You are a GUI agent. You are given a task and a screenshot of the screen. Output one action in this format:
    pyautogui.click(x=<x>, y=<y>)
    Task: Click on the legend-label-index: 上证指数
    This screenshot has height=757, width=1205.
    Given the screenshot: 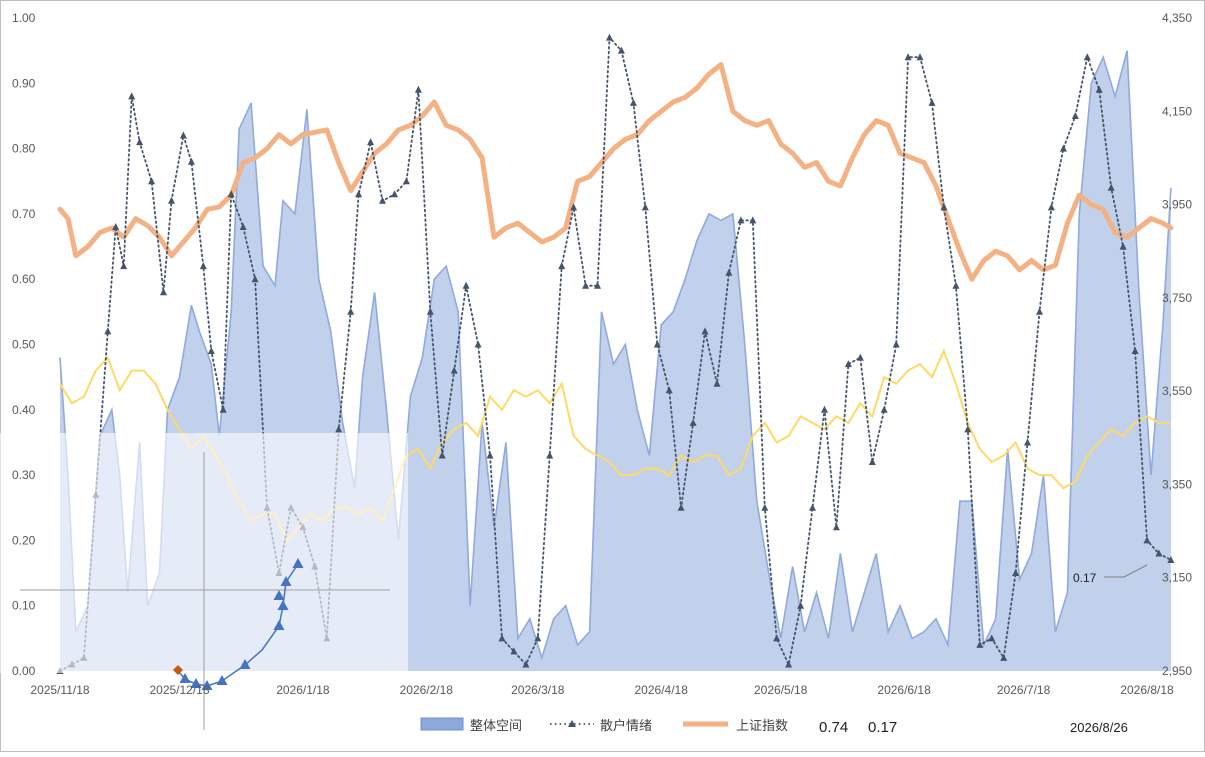 What is the action you would take?
    pyautogui.click(x=762, y=725)
    